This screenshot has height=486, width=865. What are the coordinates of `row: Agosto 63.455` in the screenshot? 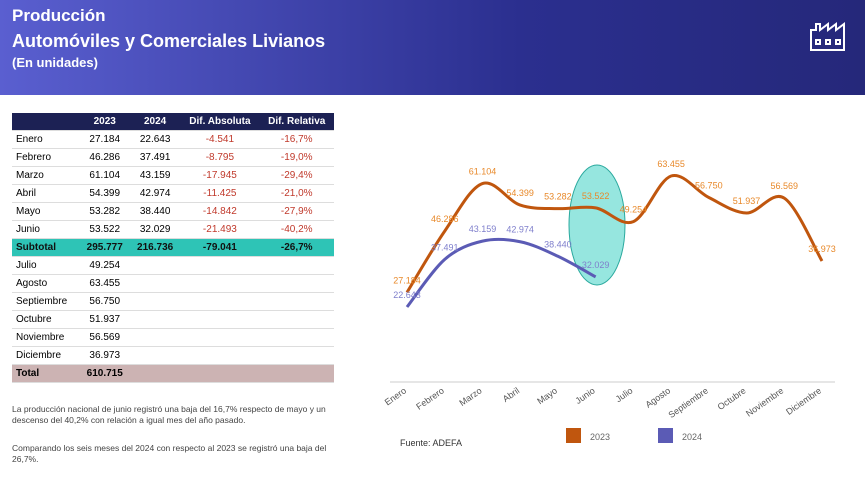 It's located at (173, 283).